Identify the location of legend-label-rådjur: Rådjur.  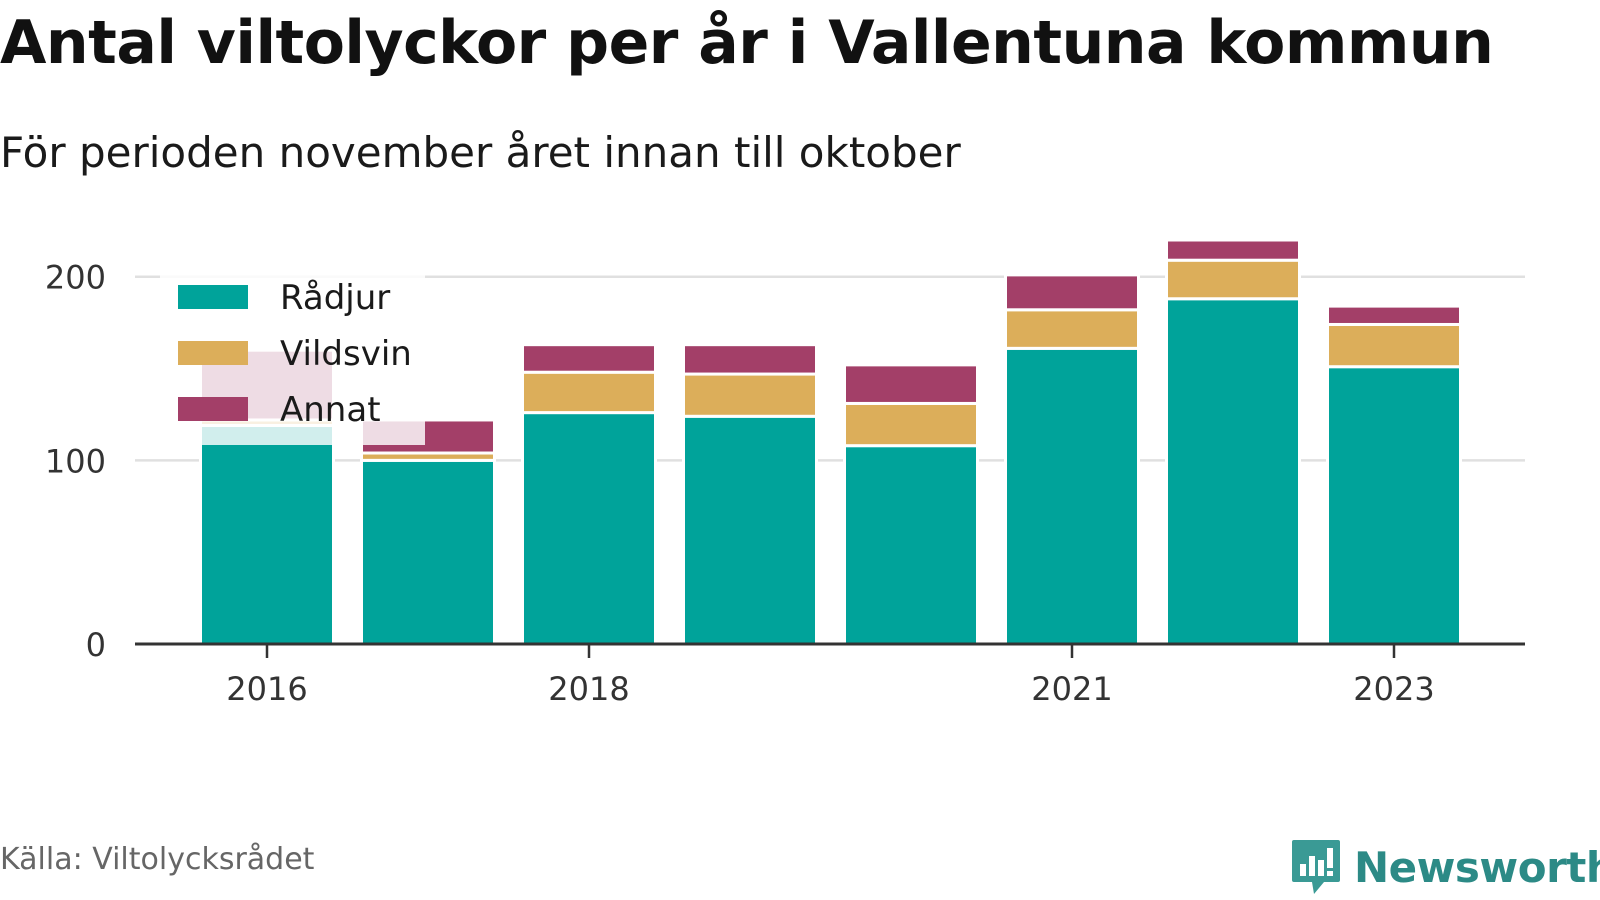
(335, 298).